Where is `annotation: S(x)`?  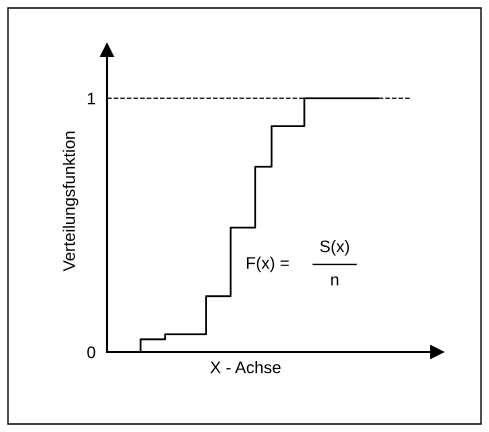
annotation: S(x) is located at coordinates (334, 248).